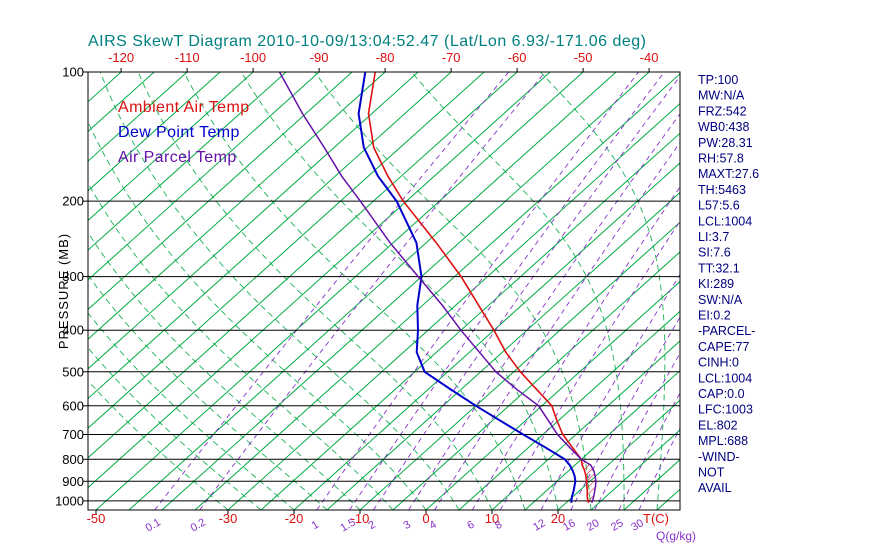 This screenshot has height=560, width=870. I want to click on pressure-tick-label: 800, so click(73, 459).